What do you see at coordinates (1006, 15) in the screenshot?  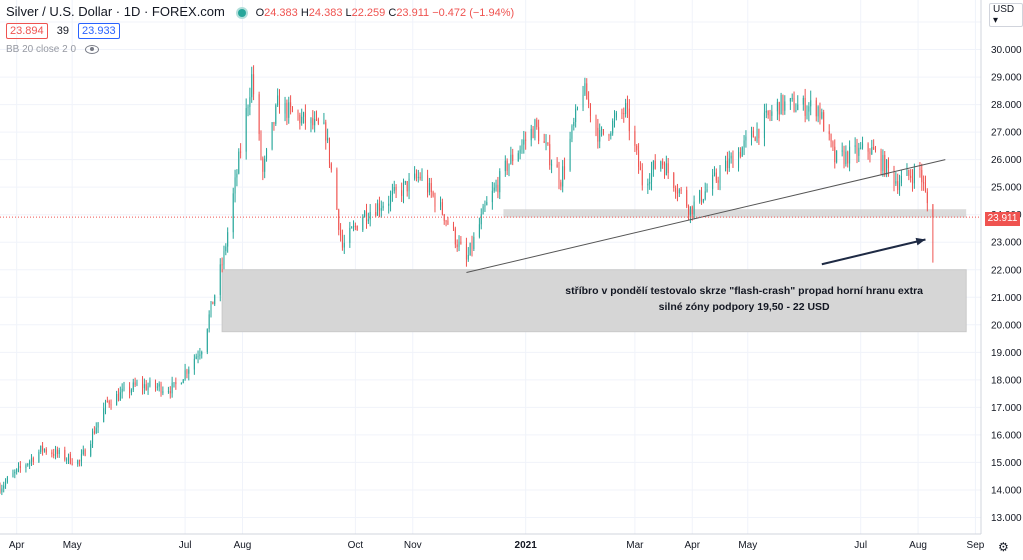 I see `currency-select: USD ▾` at bounding box center [1006, 15].